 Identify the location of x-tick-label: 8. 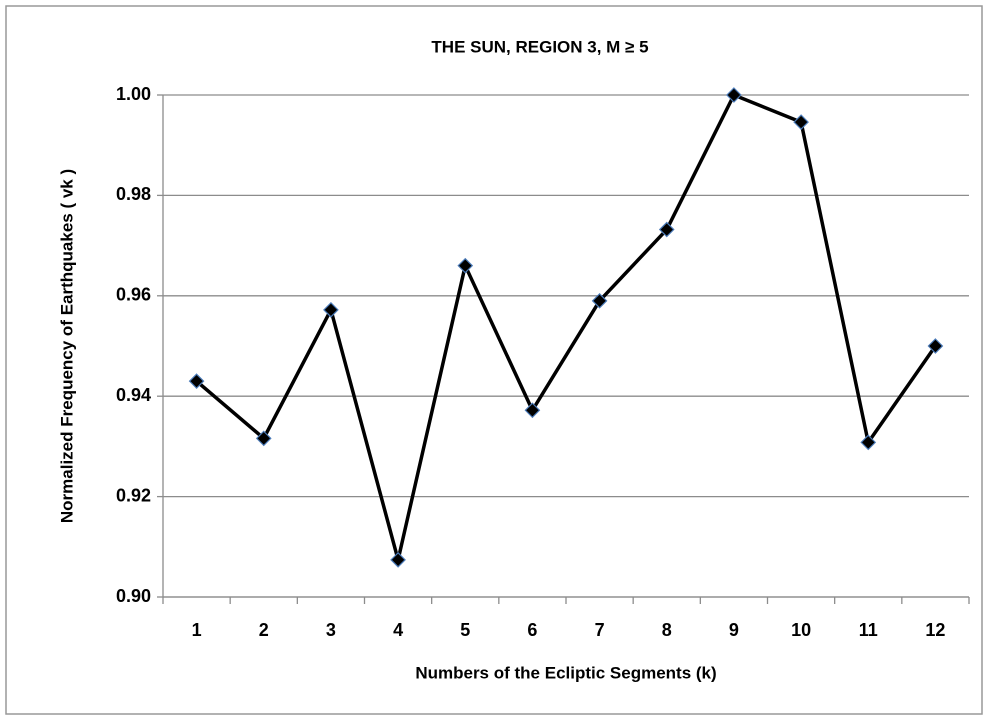
(667, 630).